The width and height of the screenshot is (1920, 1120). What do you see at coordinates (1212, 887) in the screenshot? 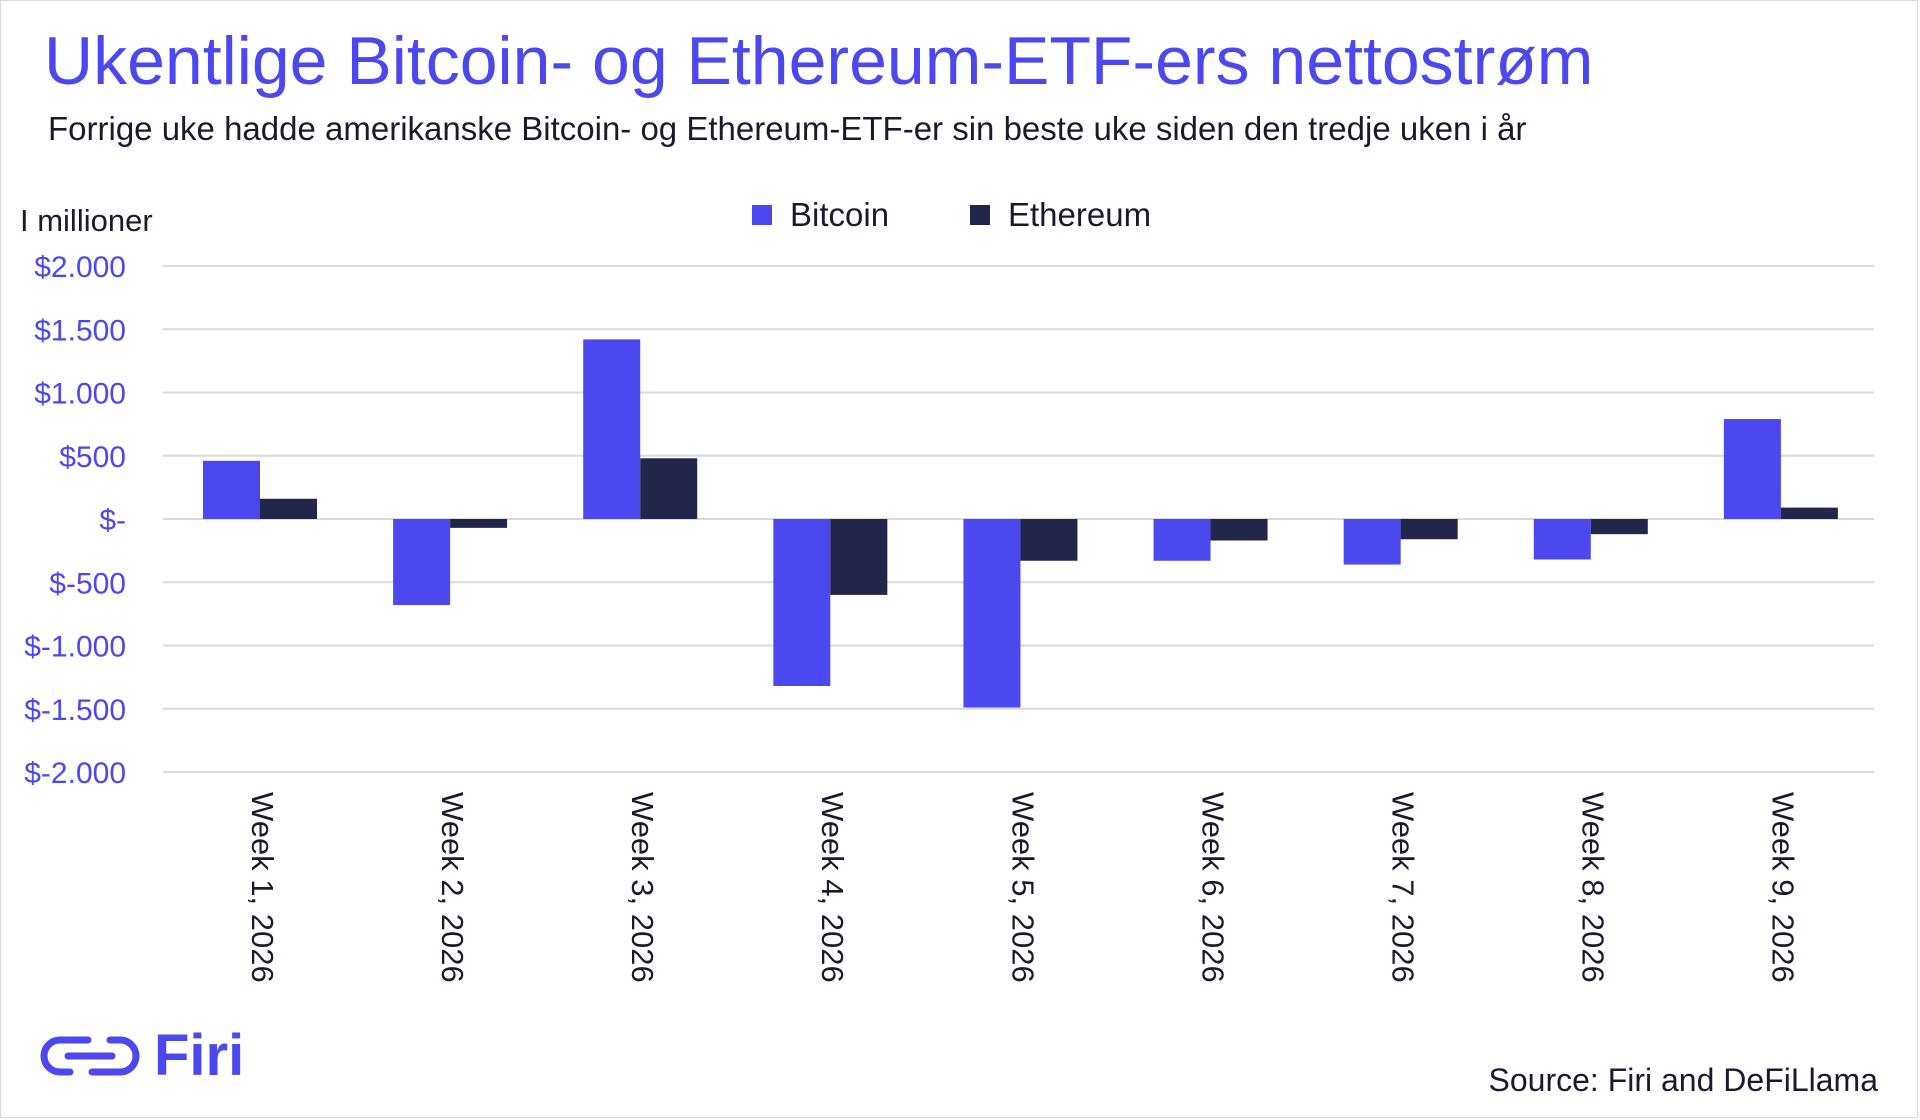
I see `x-tick-label: Week 6, 2026` at bounding box center [1212, 887].